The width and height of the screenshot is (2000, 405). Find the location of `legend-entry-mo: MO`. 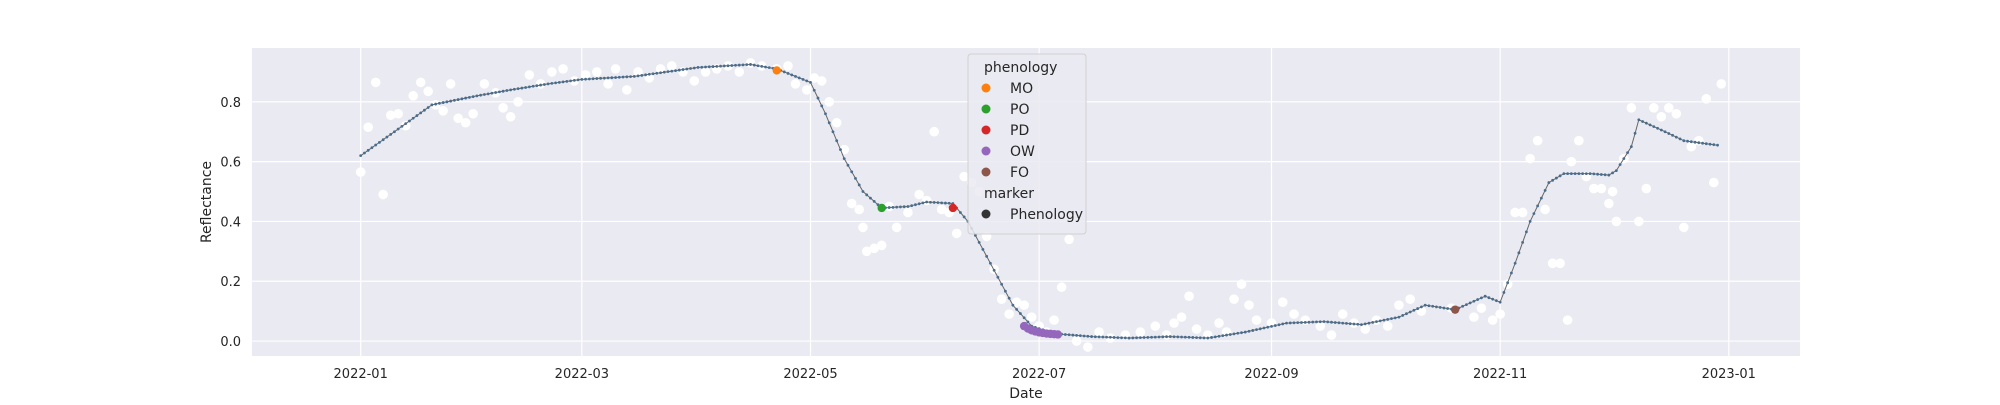

legend-entry-mo: MO is located at coordinates (1021, 89).